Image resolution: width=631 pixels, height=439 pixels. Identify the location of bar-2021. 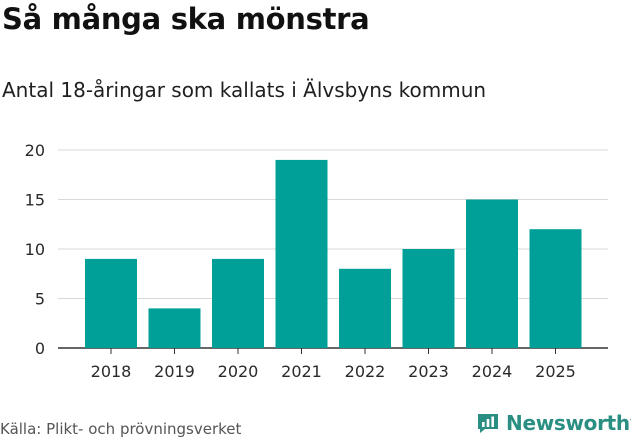
(301, 253).